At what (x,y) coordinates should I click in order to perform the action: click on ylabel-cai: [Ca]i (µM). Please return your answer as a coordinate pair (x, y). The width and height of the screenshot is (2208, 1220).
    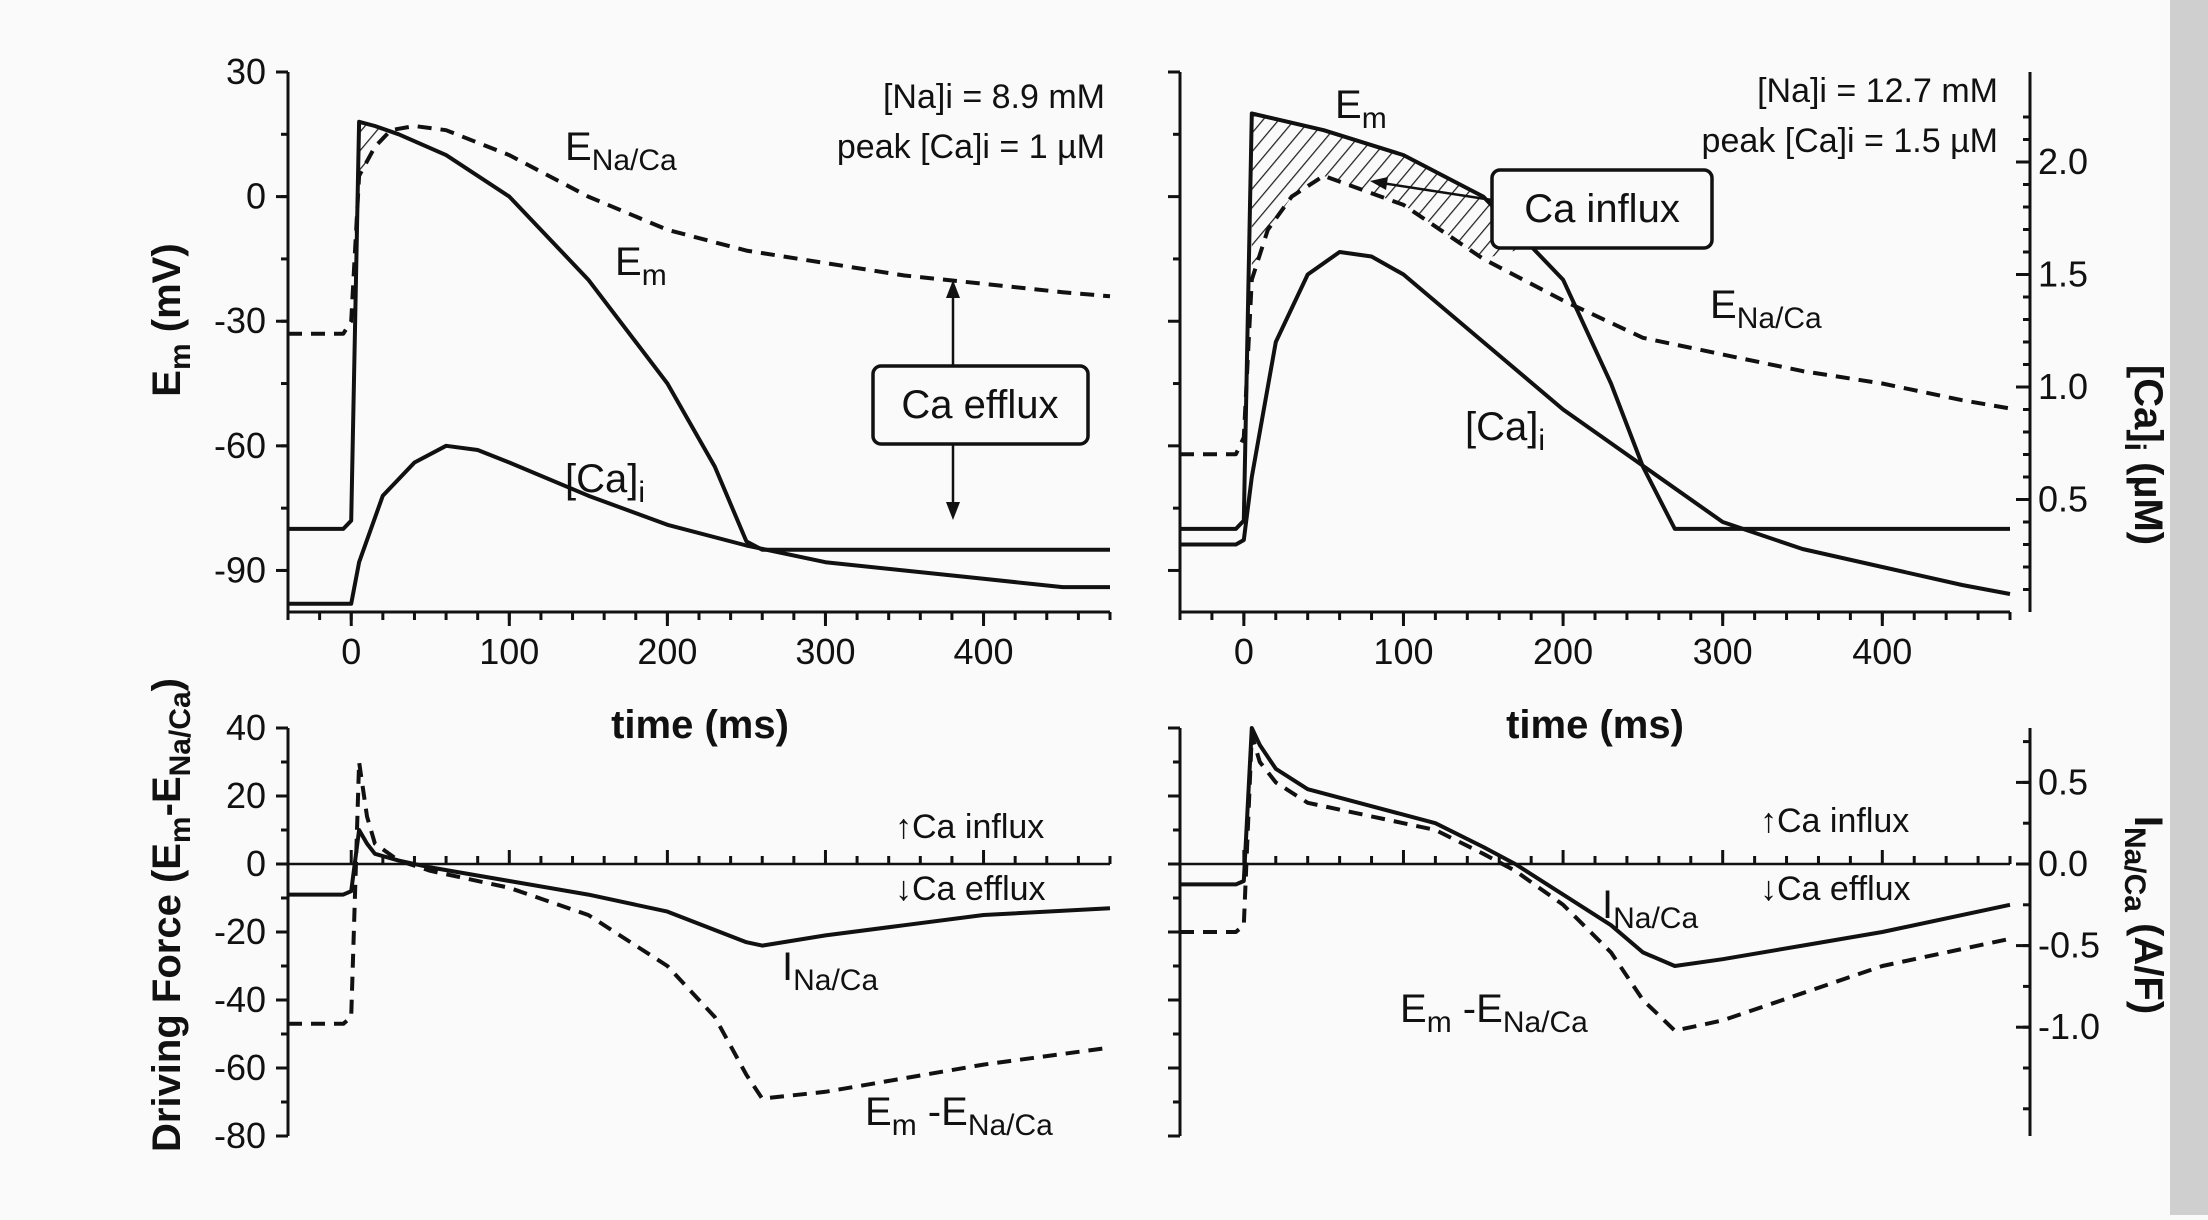
    Looking at the image, I should click on (2144, 455).